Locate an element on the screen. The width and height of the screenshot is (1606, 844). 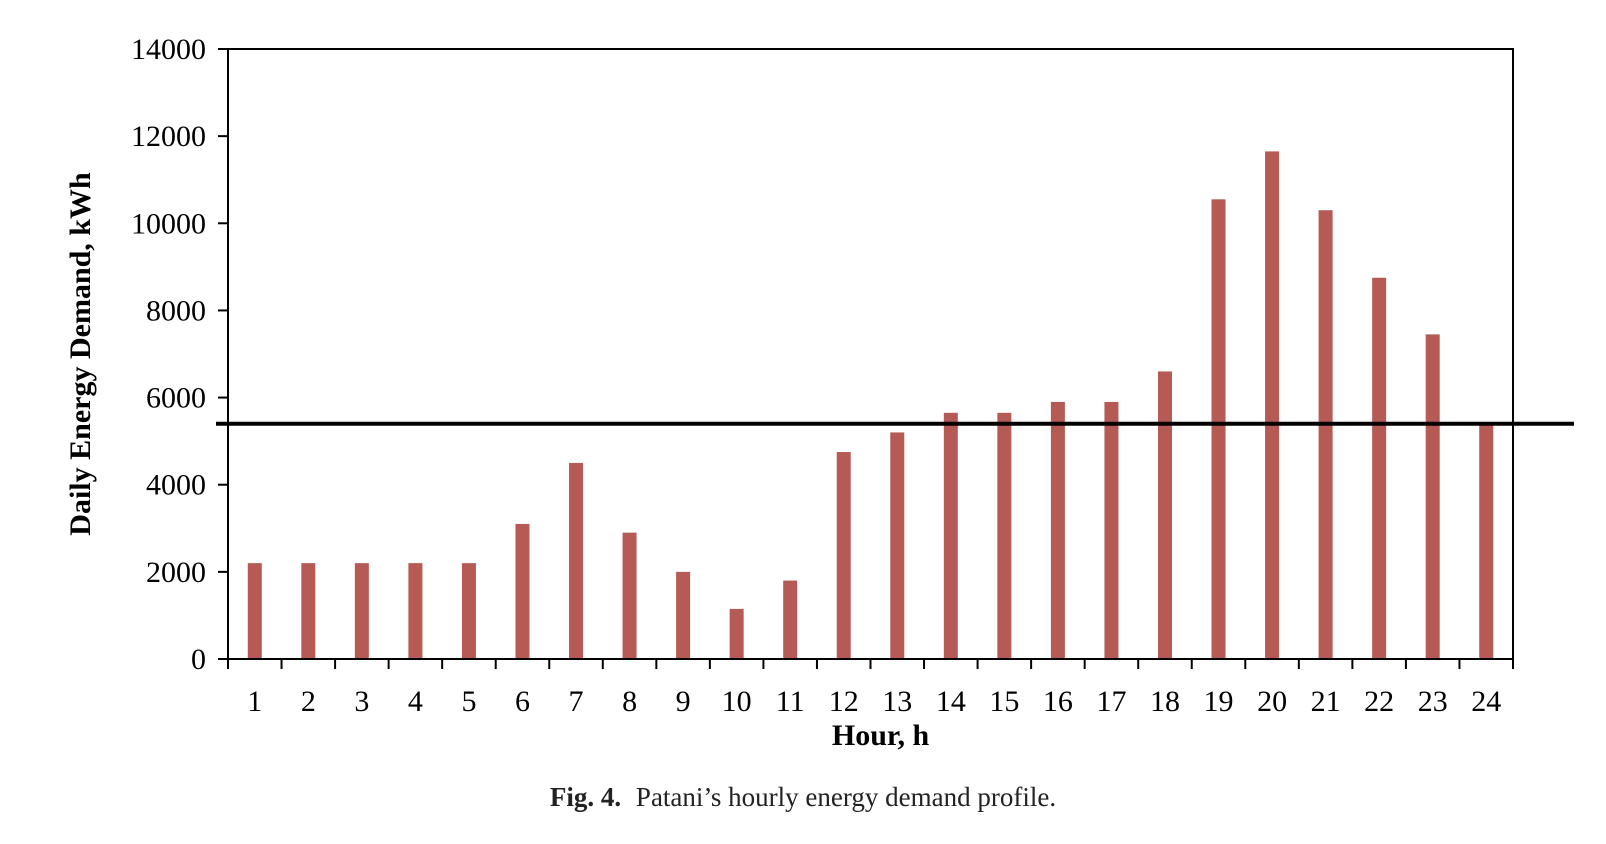
x-axis-title: Hour, h is located at coordinates (881, 735).